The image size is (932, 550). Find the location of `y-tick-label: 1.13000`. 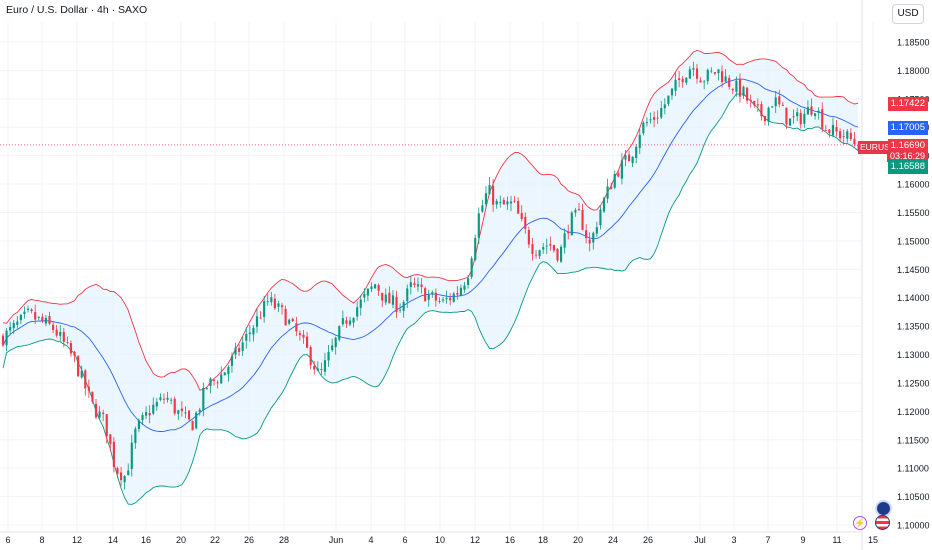

y-tick-label: 1.13000 is located at coordinates (913, 355).